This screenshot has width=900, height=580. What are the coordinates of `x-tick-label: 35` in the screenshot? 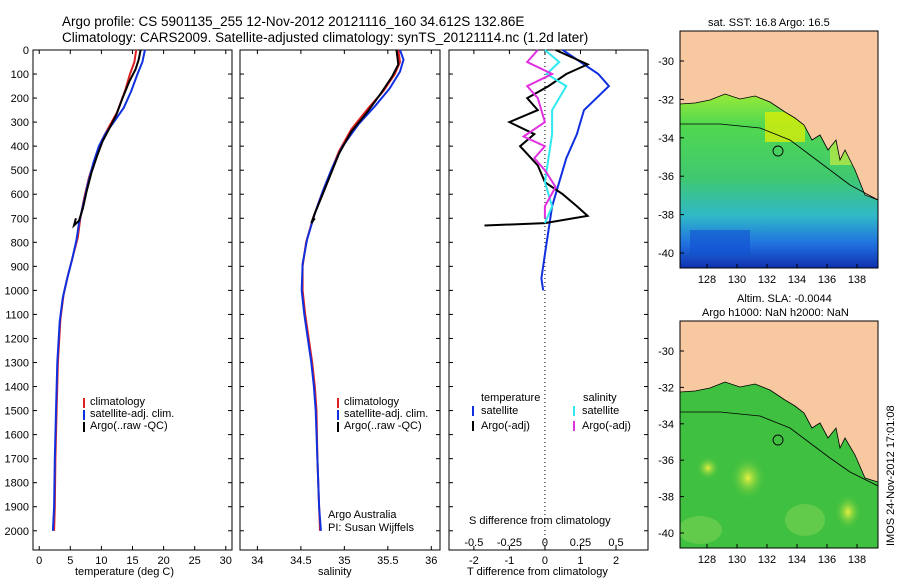 It's located at (344, 561).